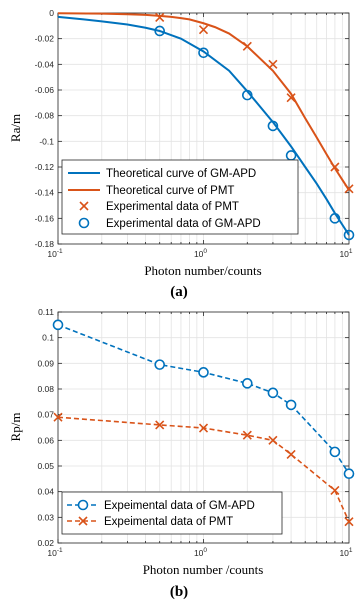  What do you see at coordinates (203, 469) in the screenshot?
I see `series-line` at bounding box center [203, 469].